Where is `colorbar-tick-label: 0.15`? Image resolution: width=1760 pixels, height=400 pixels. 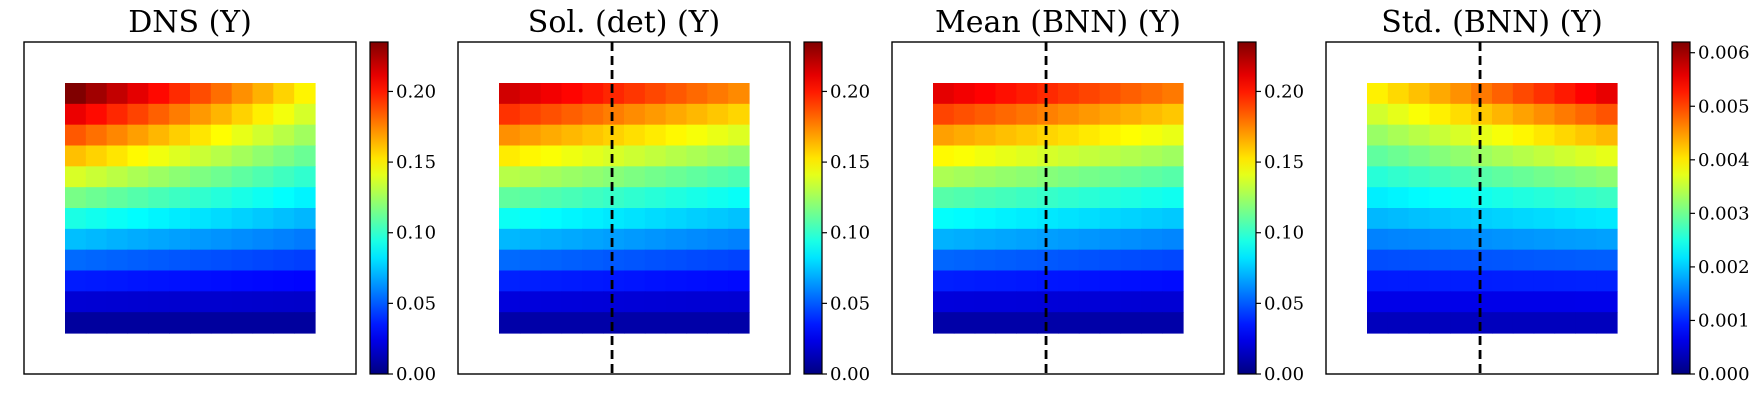
colorbar-tick-label: 0.15 is located at coordinates (850, 162).